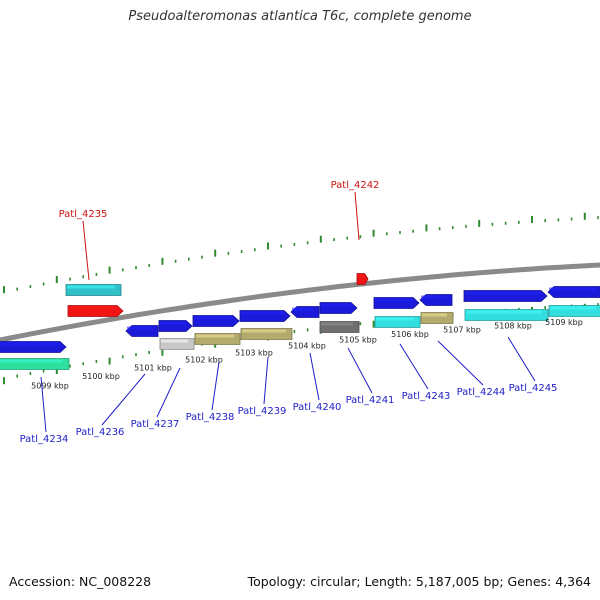  Describe the element at coordinates (361, 276) in the screenshot. I see `gene-feature-4242-highlight` at that location.